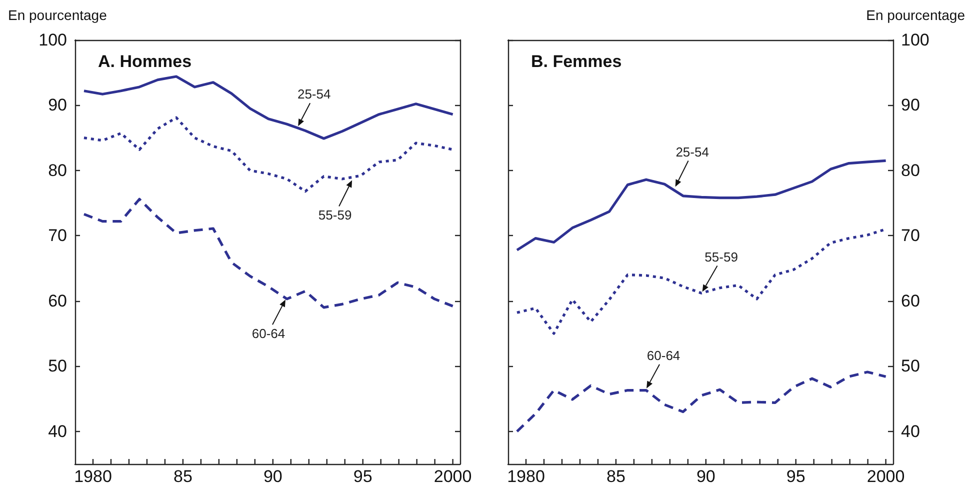  What do you see at coordinates (145, 61) in the screenshot?
I see `text: A. Hommes` at bounding box center [145, 61].